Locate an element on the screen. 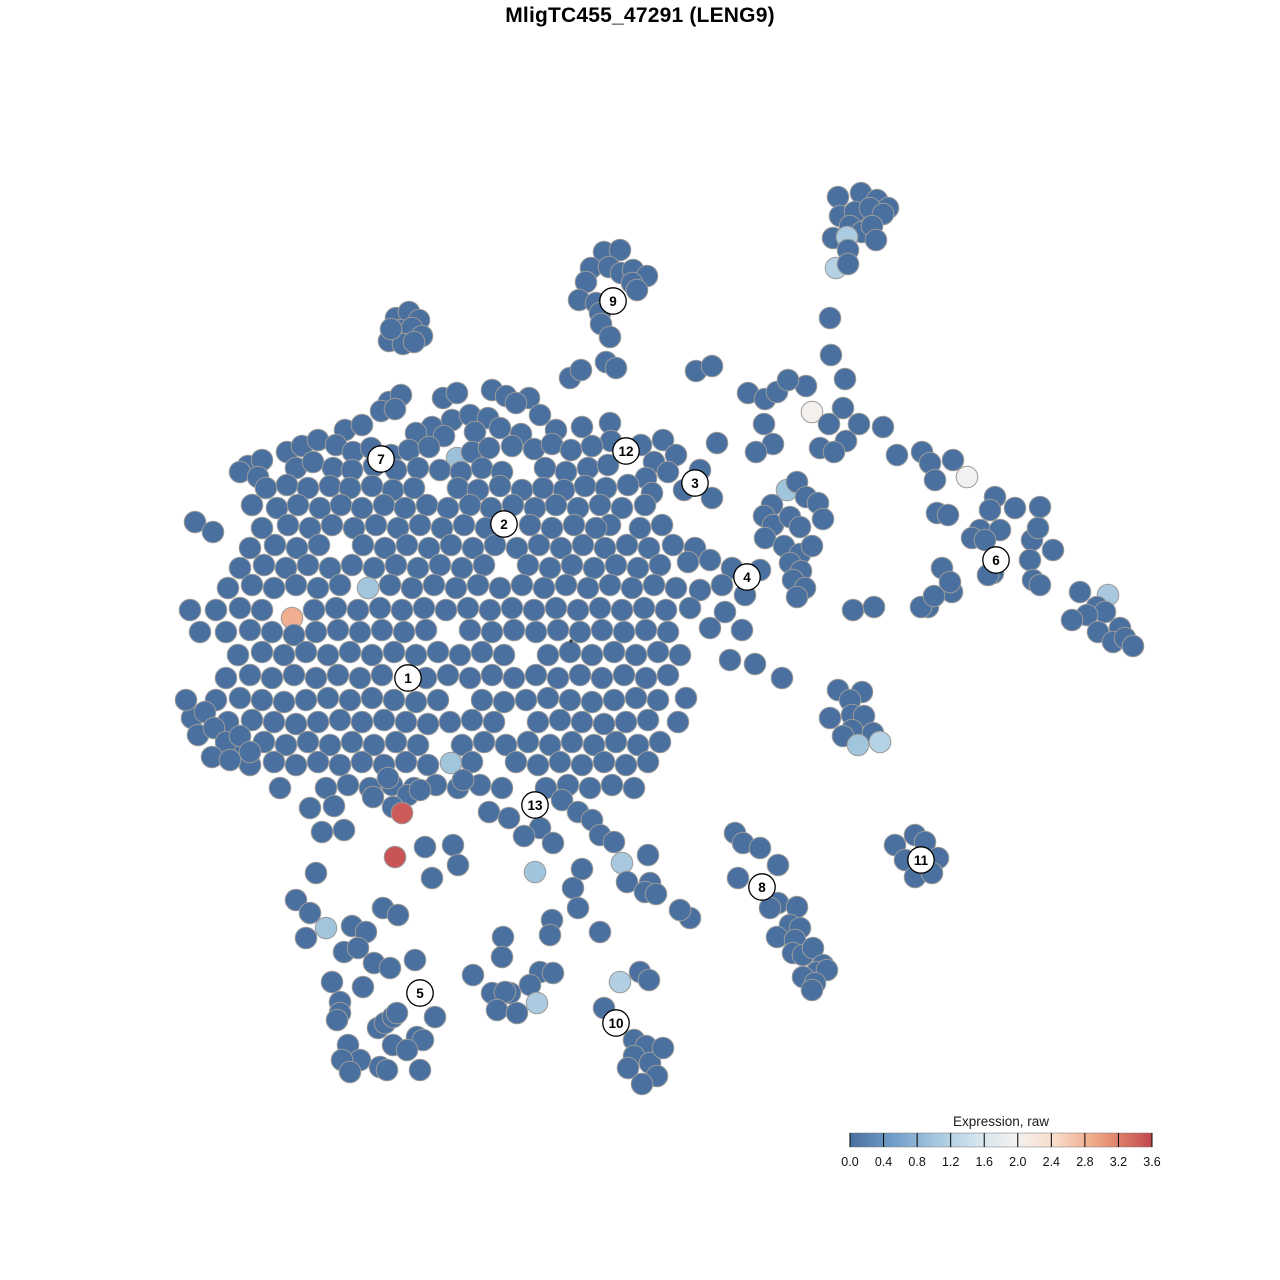 The image size is (1280, 1280). cluster-label-8: 8 is located at coordinates (762, 887).